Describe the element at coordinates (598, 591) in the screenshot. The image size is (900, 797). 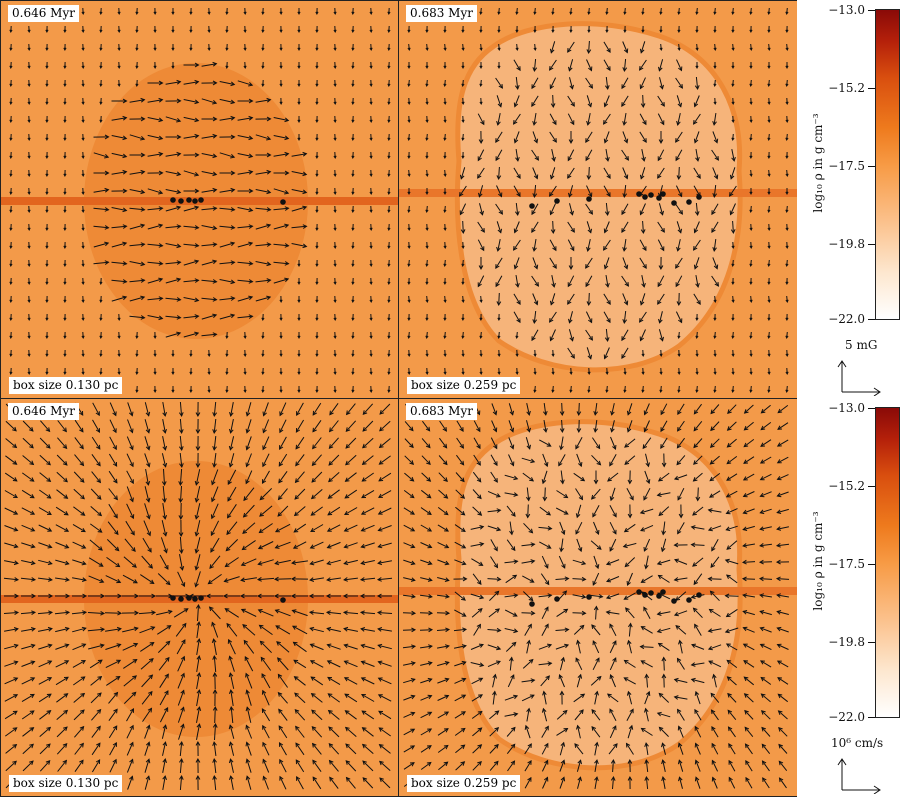
I see `filament` at that location.